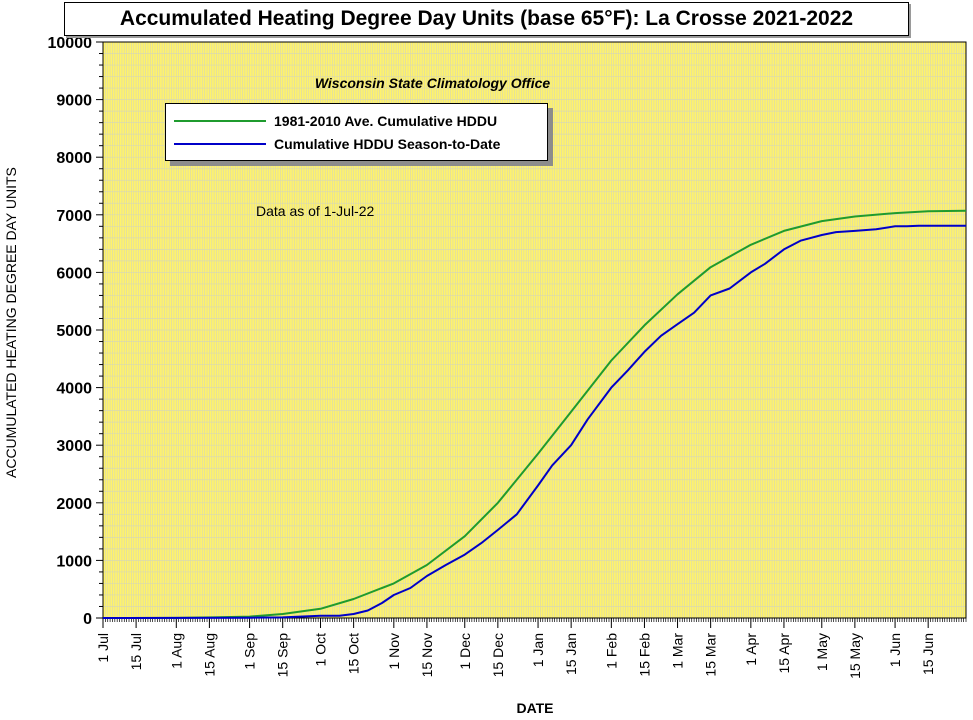  I want to click on x-tick-label: 1 Jun, so click(895, 650).